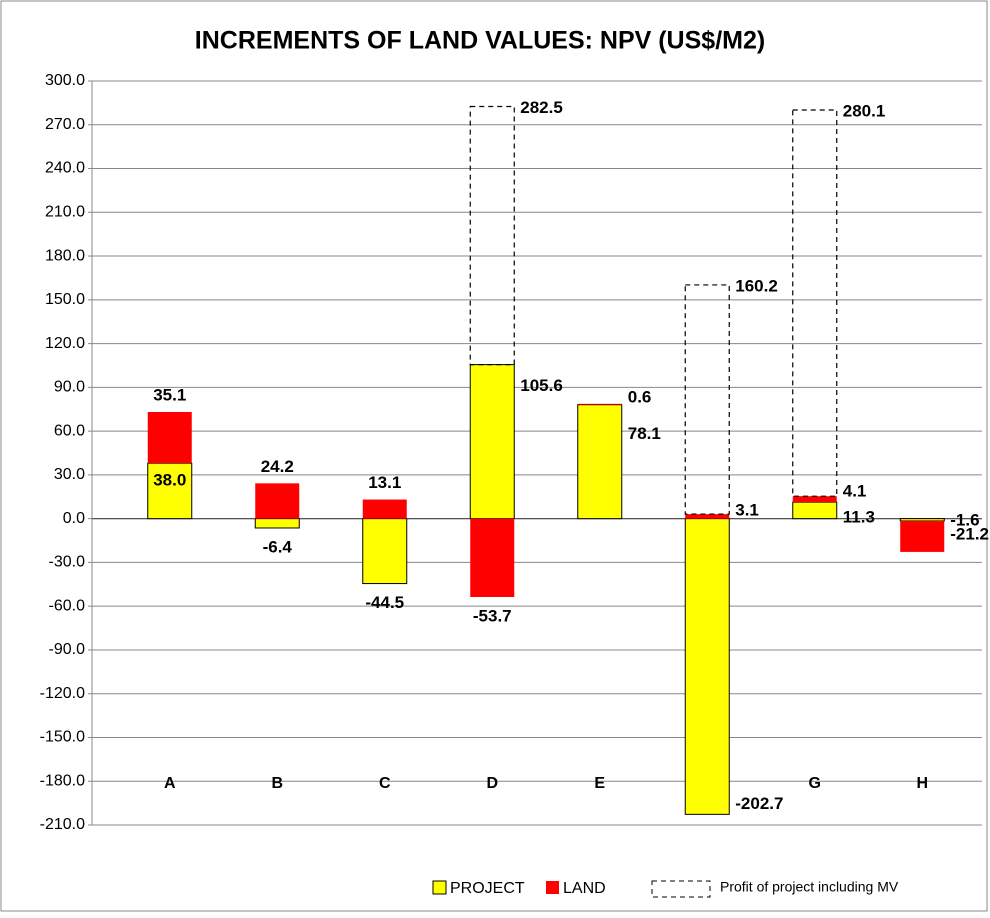  I want to click on y-tick-label: 300.0, so click(65, 80).